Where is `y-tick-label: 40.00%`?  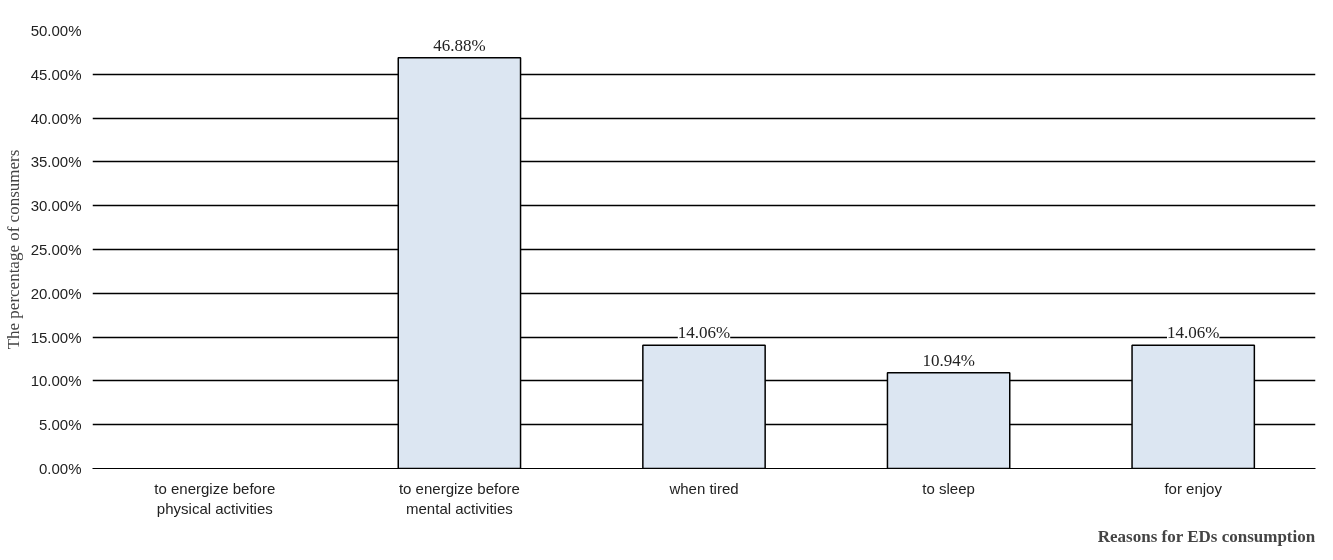 y-tick-label: 40.00% is located at coordinates (56, 118).